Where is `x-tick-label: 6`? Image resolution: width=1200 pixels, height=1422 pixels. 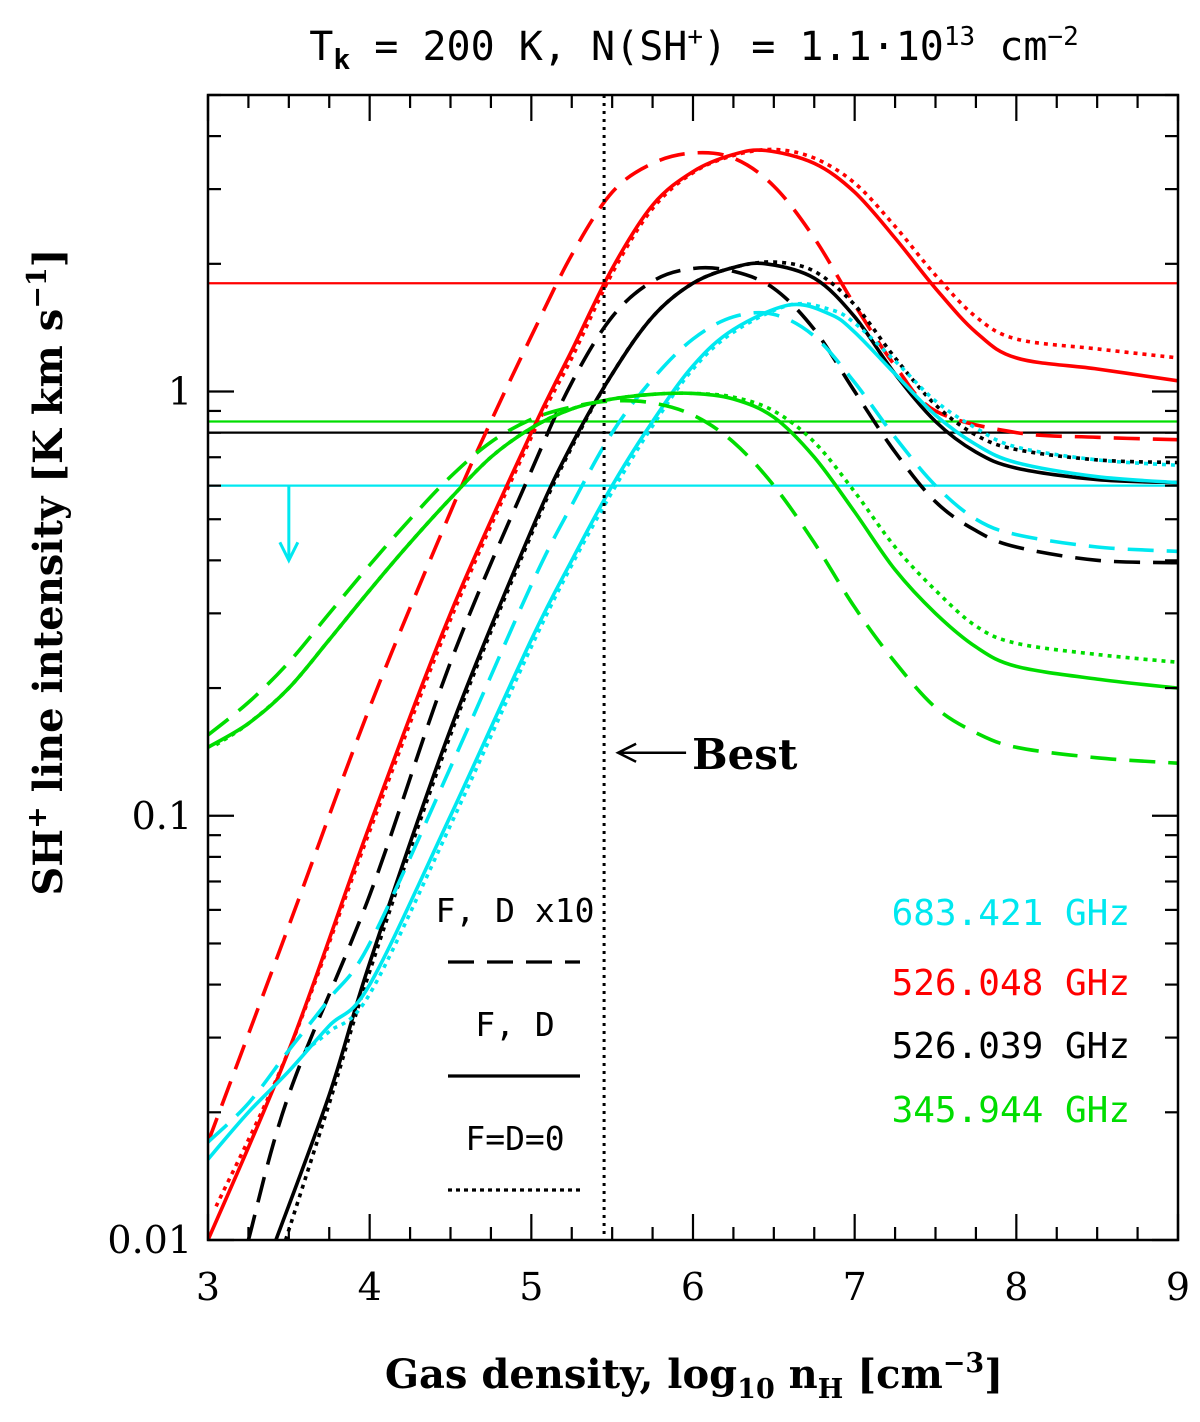
x-tick-label: 6 is located at coordinates (693, 1287).